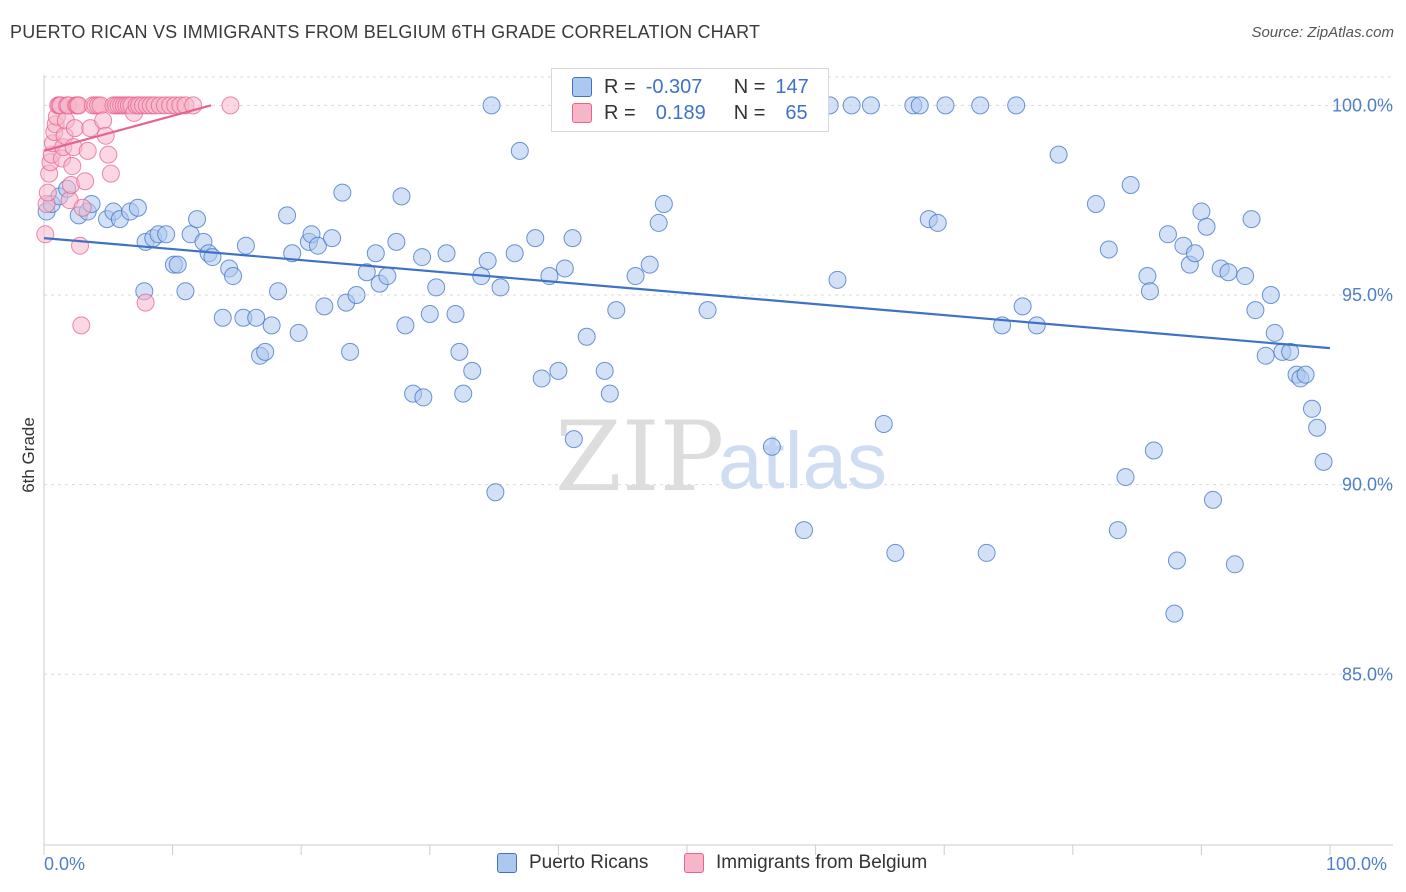  I want to click on x-tick-label-min: 0.0%, so click(64, 864).